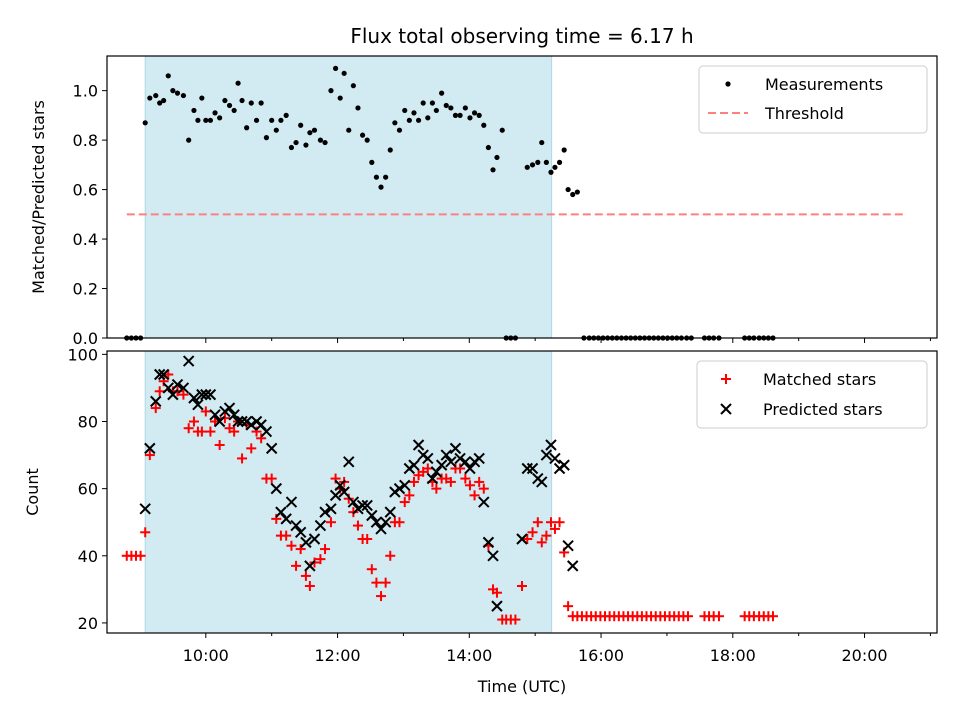 The width and height of the screenshot is (960, 720). I want to click on bottom-y-tick-label: 60, so click(88, 489).